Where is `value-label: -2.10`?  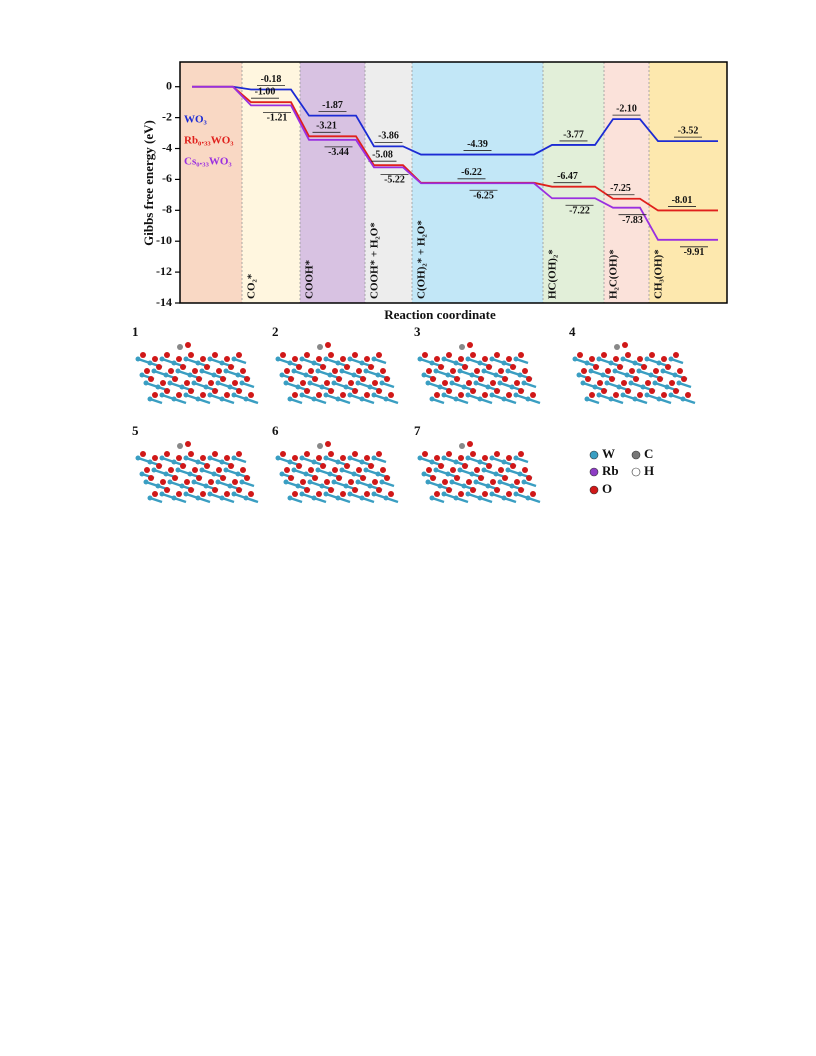
value-label: -2.10 is located at coordinates (626, 108).